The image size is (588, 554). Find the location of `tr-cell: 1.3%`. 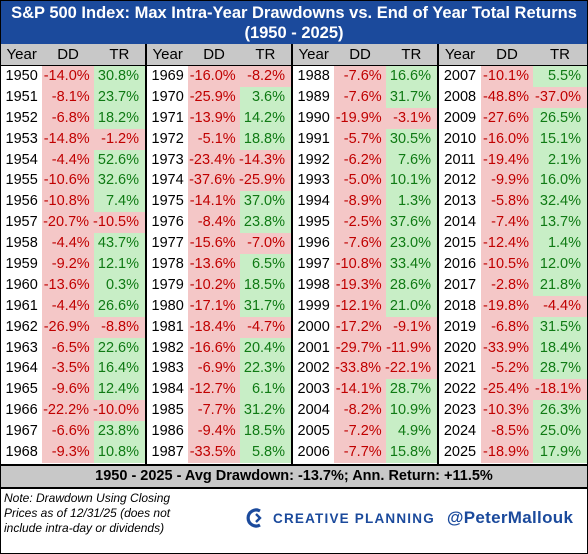

tr-cell: 1.3% is located at coordinates (411, 202).